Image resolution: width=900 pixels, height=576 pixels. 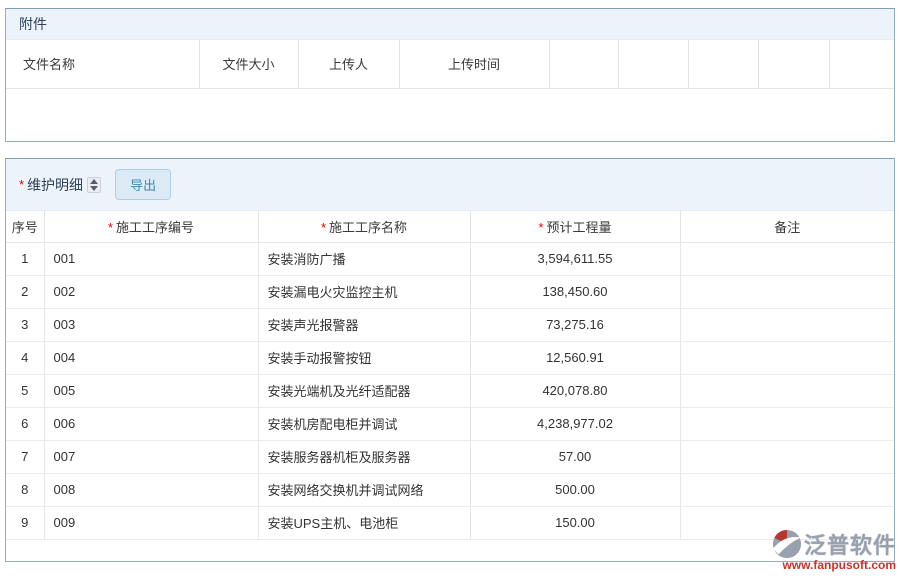 I want to click on table-row: 8 008 安装网络交换机并调试网络 500.00, so click(x=450, y=490).